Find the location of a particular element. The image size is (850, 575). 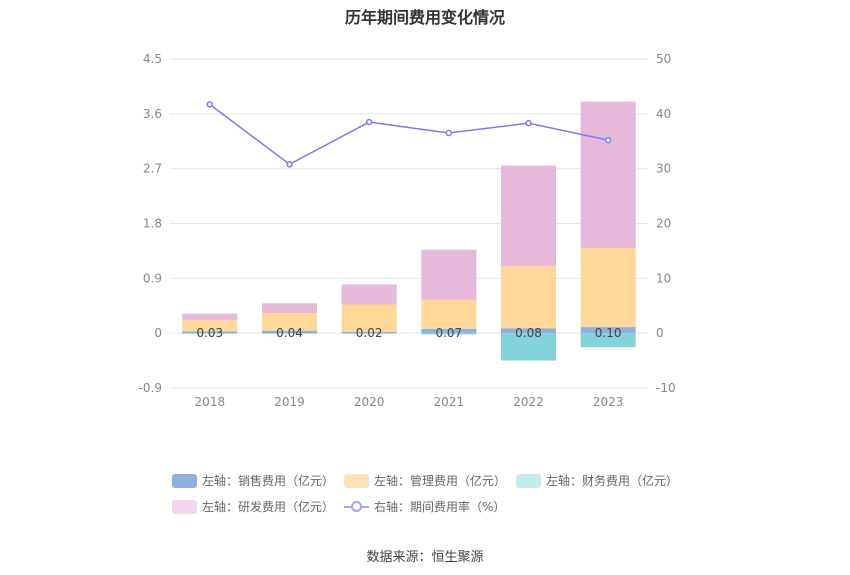

legend-swatch-rate is located at coordinates (356, 507).